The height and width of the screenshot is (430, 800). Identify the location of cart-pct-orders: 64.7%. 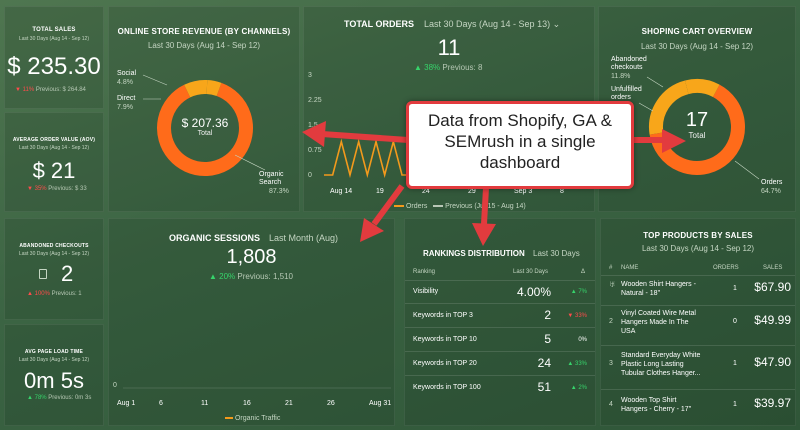
(771, 191).